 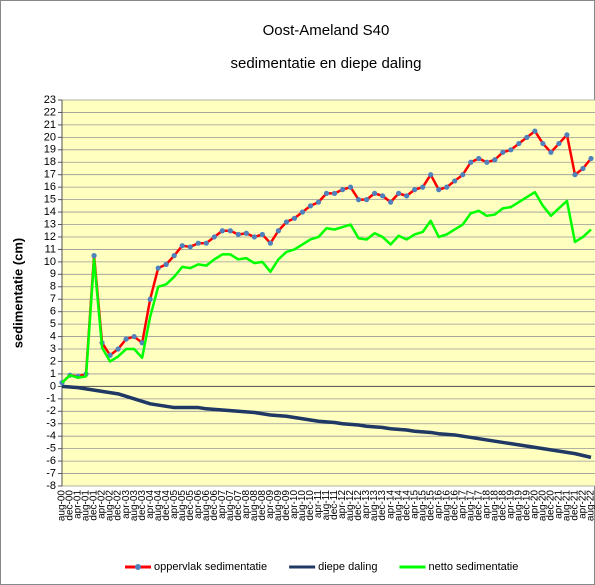 What do you see at coordinates (559, 504) in the screenshot?
I see `x-tick-label: apr-21` at bounding box center [559, 504].